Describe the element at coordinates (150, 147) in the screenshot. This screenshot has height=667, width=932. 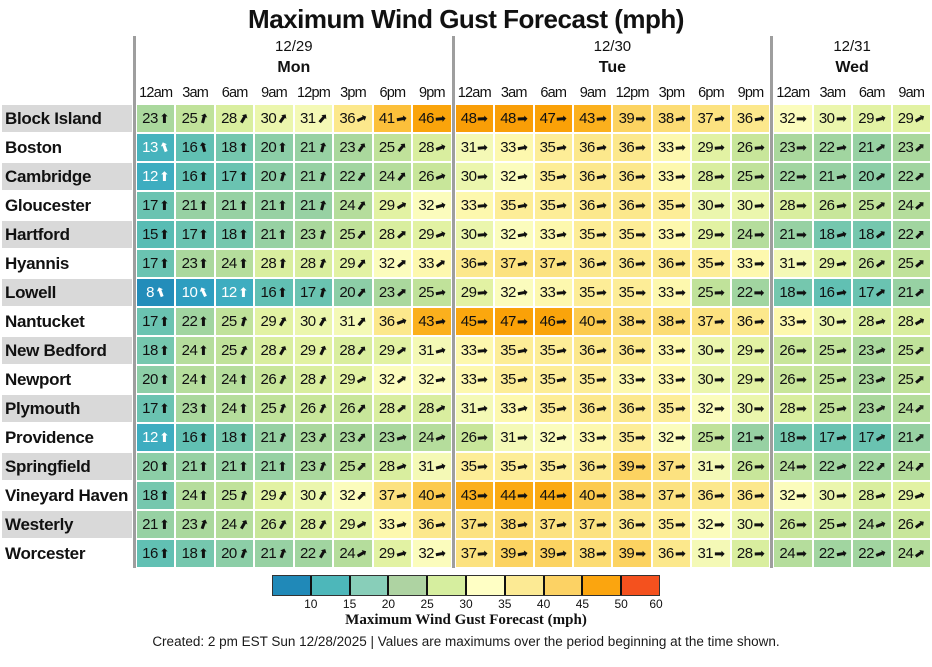
I see `gust-value: 13` at that location.